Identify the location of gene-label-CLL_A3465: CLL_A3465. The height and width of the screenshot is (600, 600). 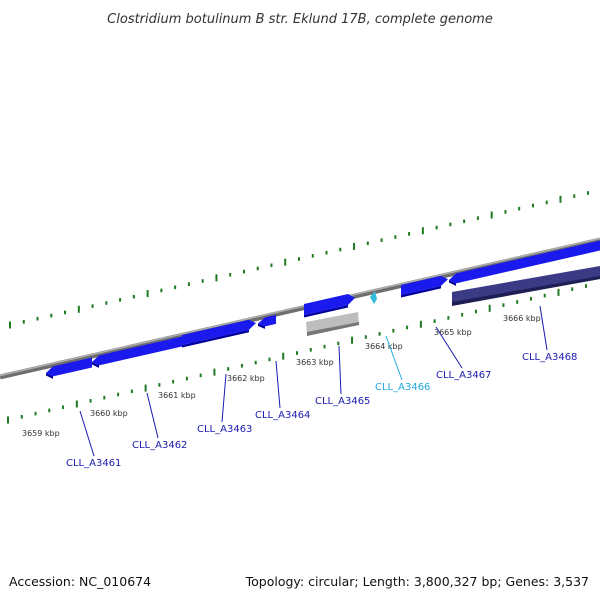
(342, 401).